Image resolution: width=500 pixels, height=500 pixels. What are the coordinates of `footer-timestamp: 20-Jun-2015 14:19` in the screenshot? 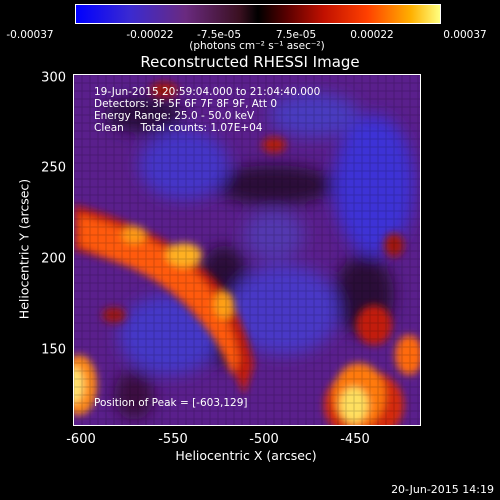 It's located at (442, 489).